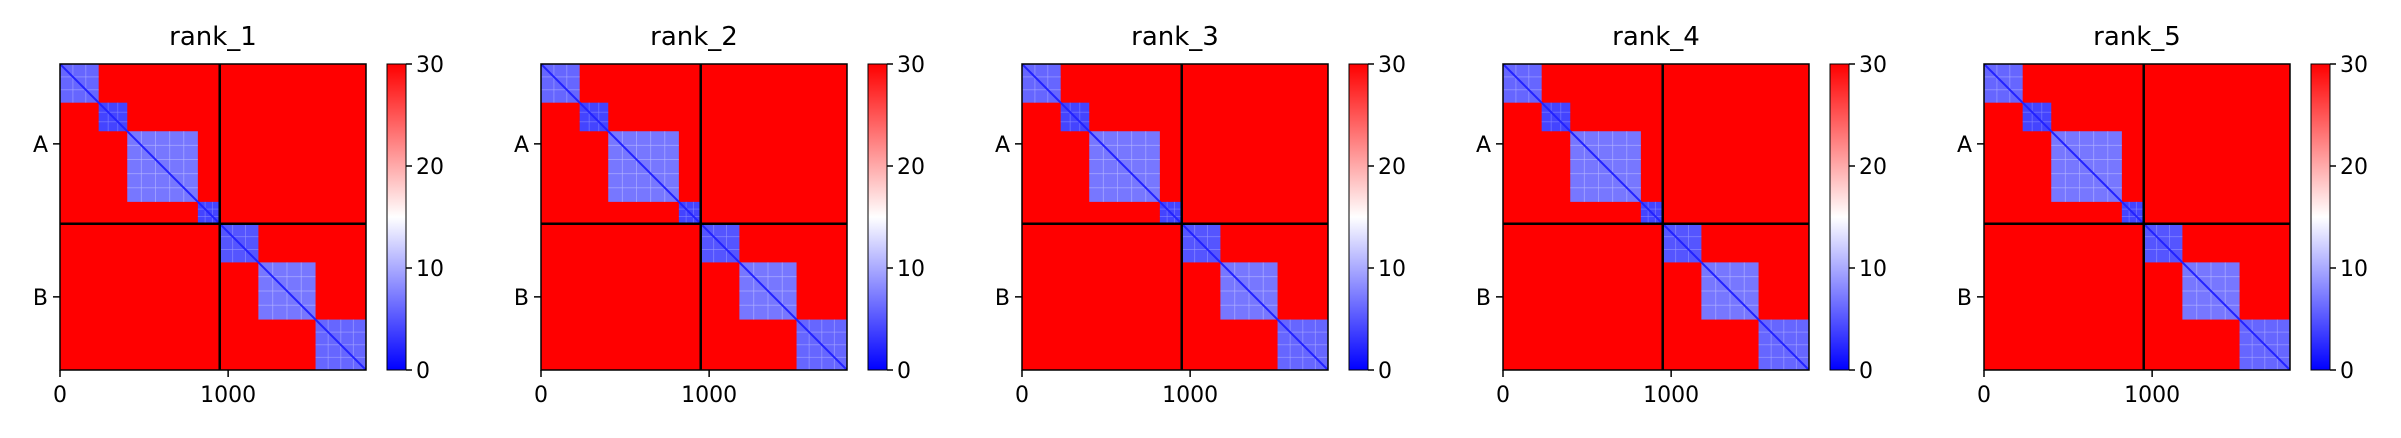 The width and height of the screenshot is (2401, 438). Describe the element at coordinates (2137, 37) in the screenshot. I see `panel-title: rank_5` at that location.